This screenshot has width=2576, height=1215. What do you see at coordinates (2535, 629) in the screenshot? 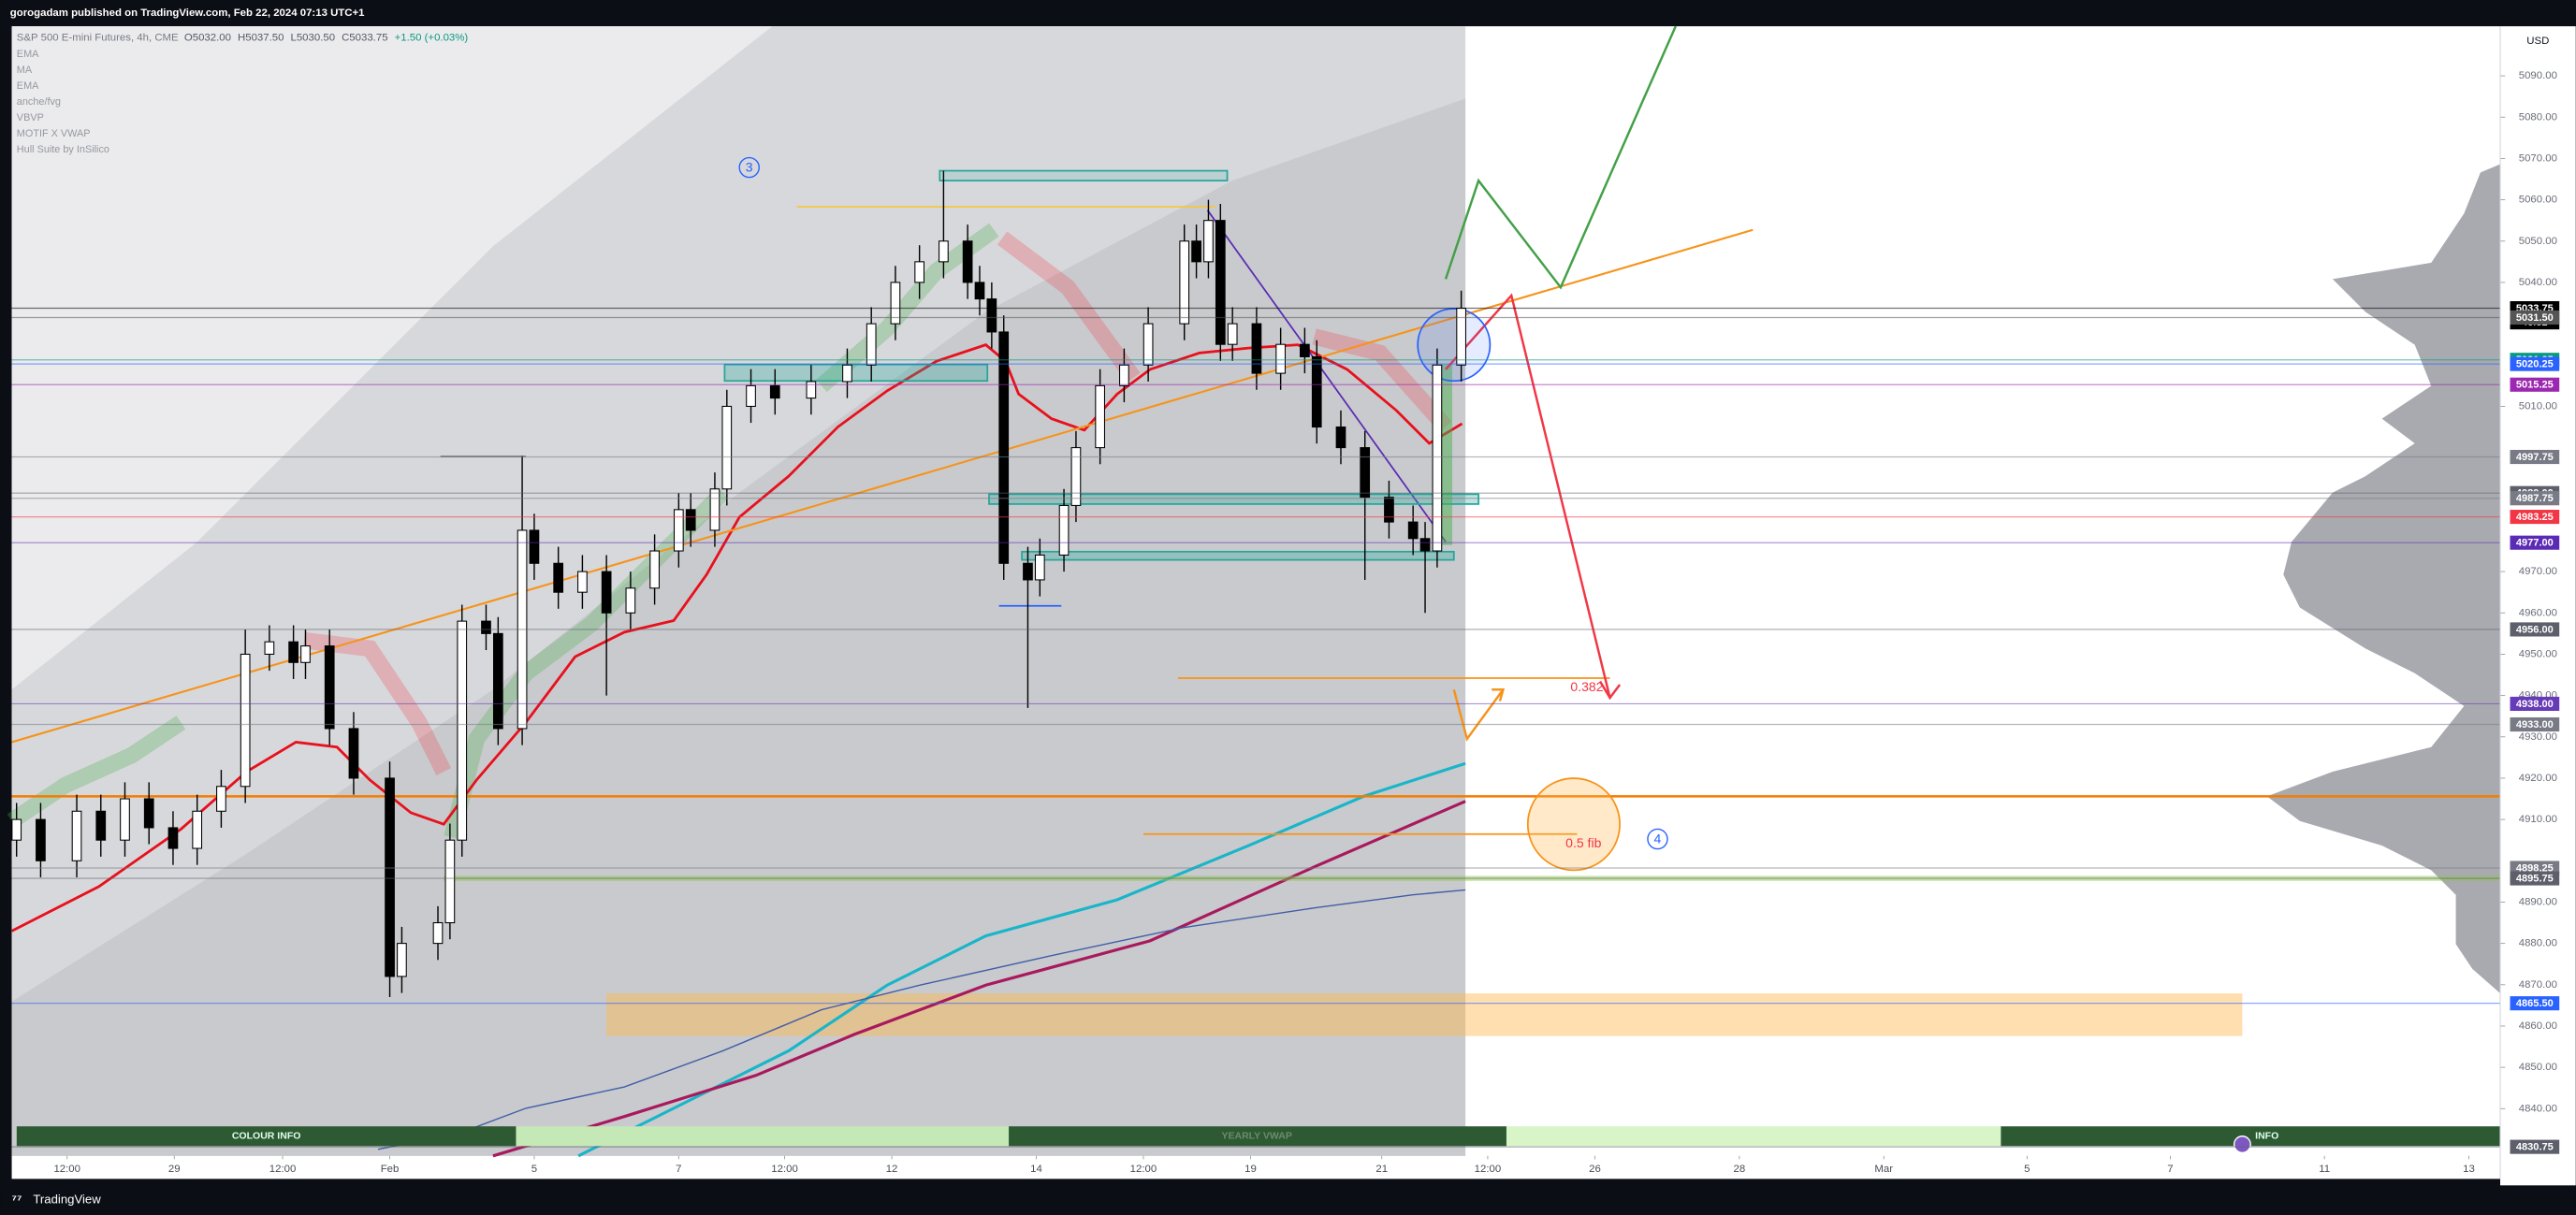
I see `price-label: 4956.00` at bounding box center [2535, 629].